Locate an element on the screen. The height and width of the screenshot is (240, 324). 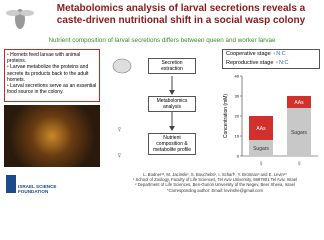
flow-arrows: ♀♀ is located at coordinates (143, 109).